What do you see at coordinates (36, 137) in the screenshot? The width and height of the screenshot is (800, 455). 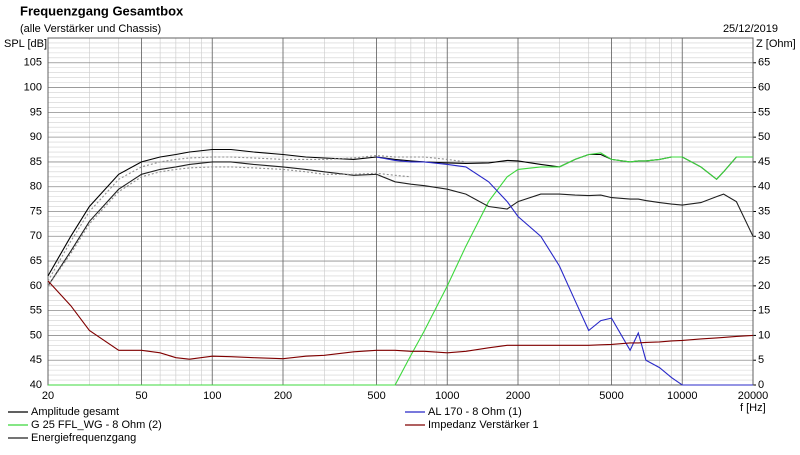 I see `y-tick-label: 90` at bounding box center [36, 137].